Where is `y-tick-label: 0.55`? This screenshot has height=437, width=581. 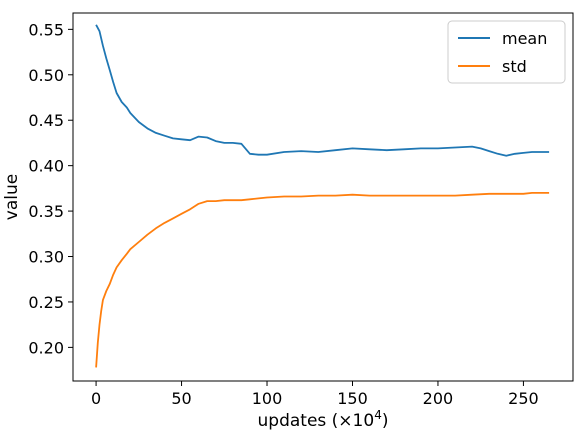 y-tick-label: 0.55 is located at coordinates (46, 29).